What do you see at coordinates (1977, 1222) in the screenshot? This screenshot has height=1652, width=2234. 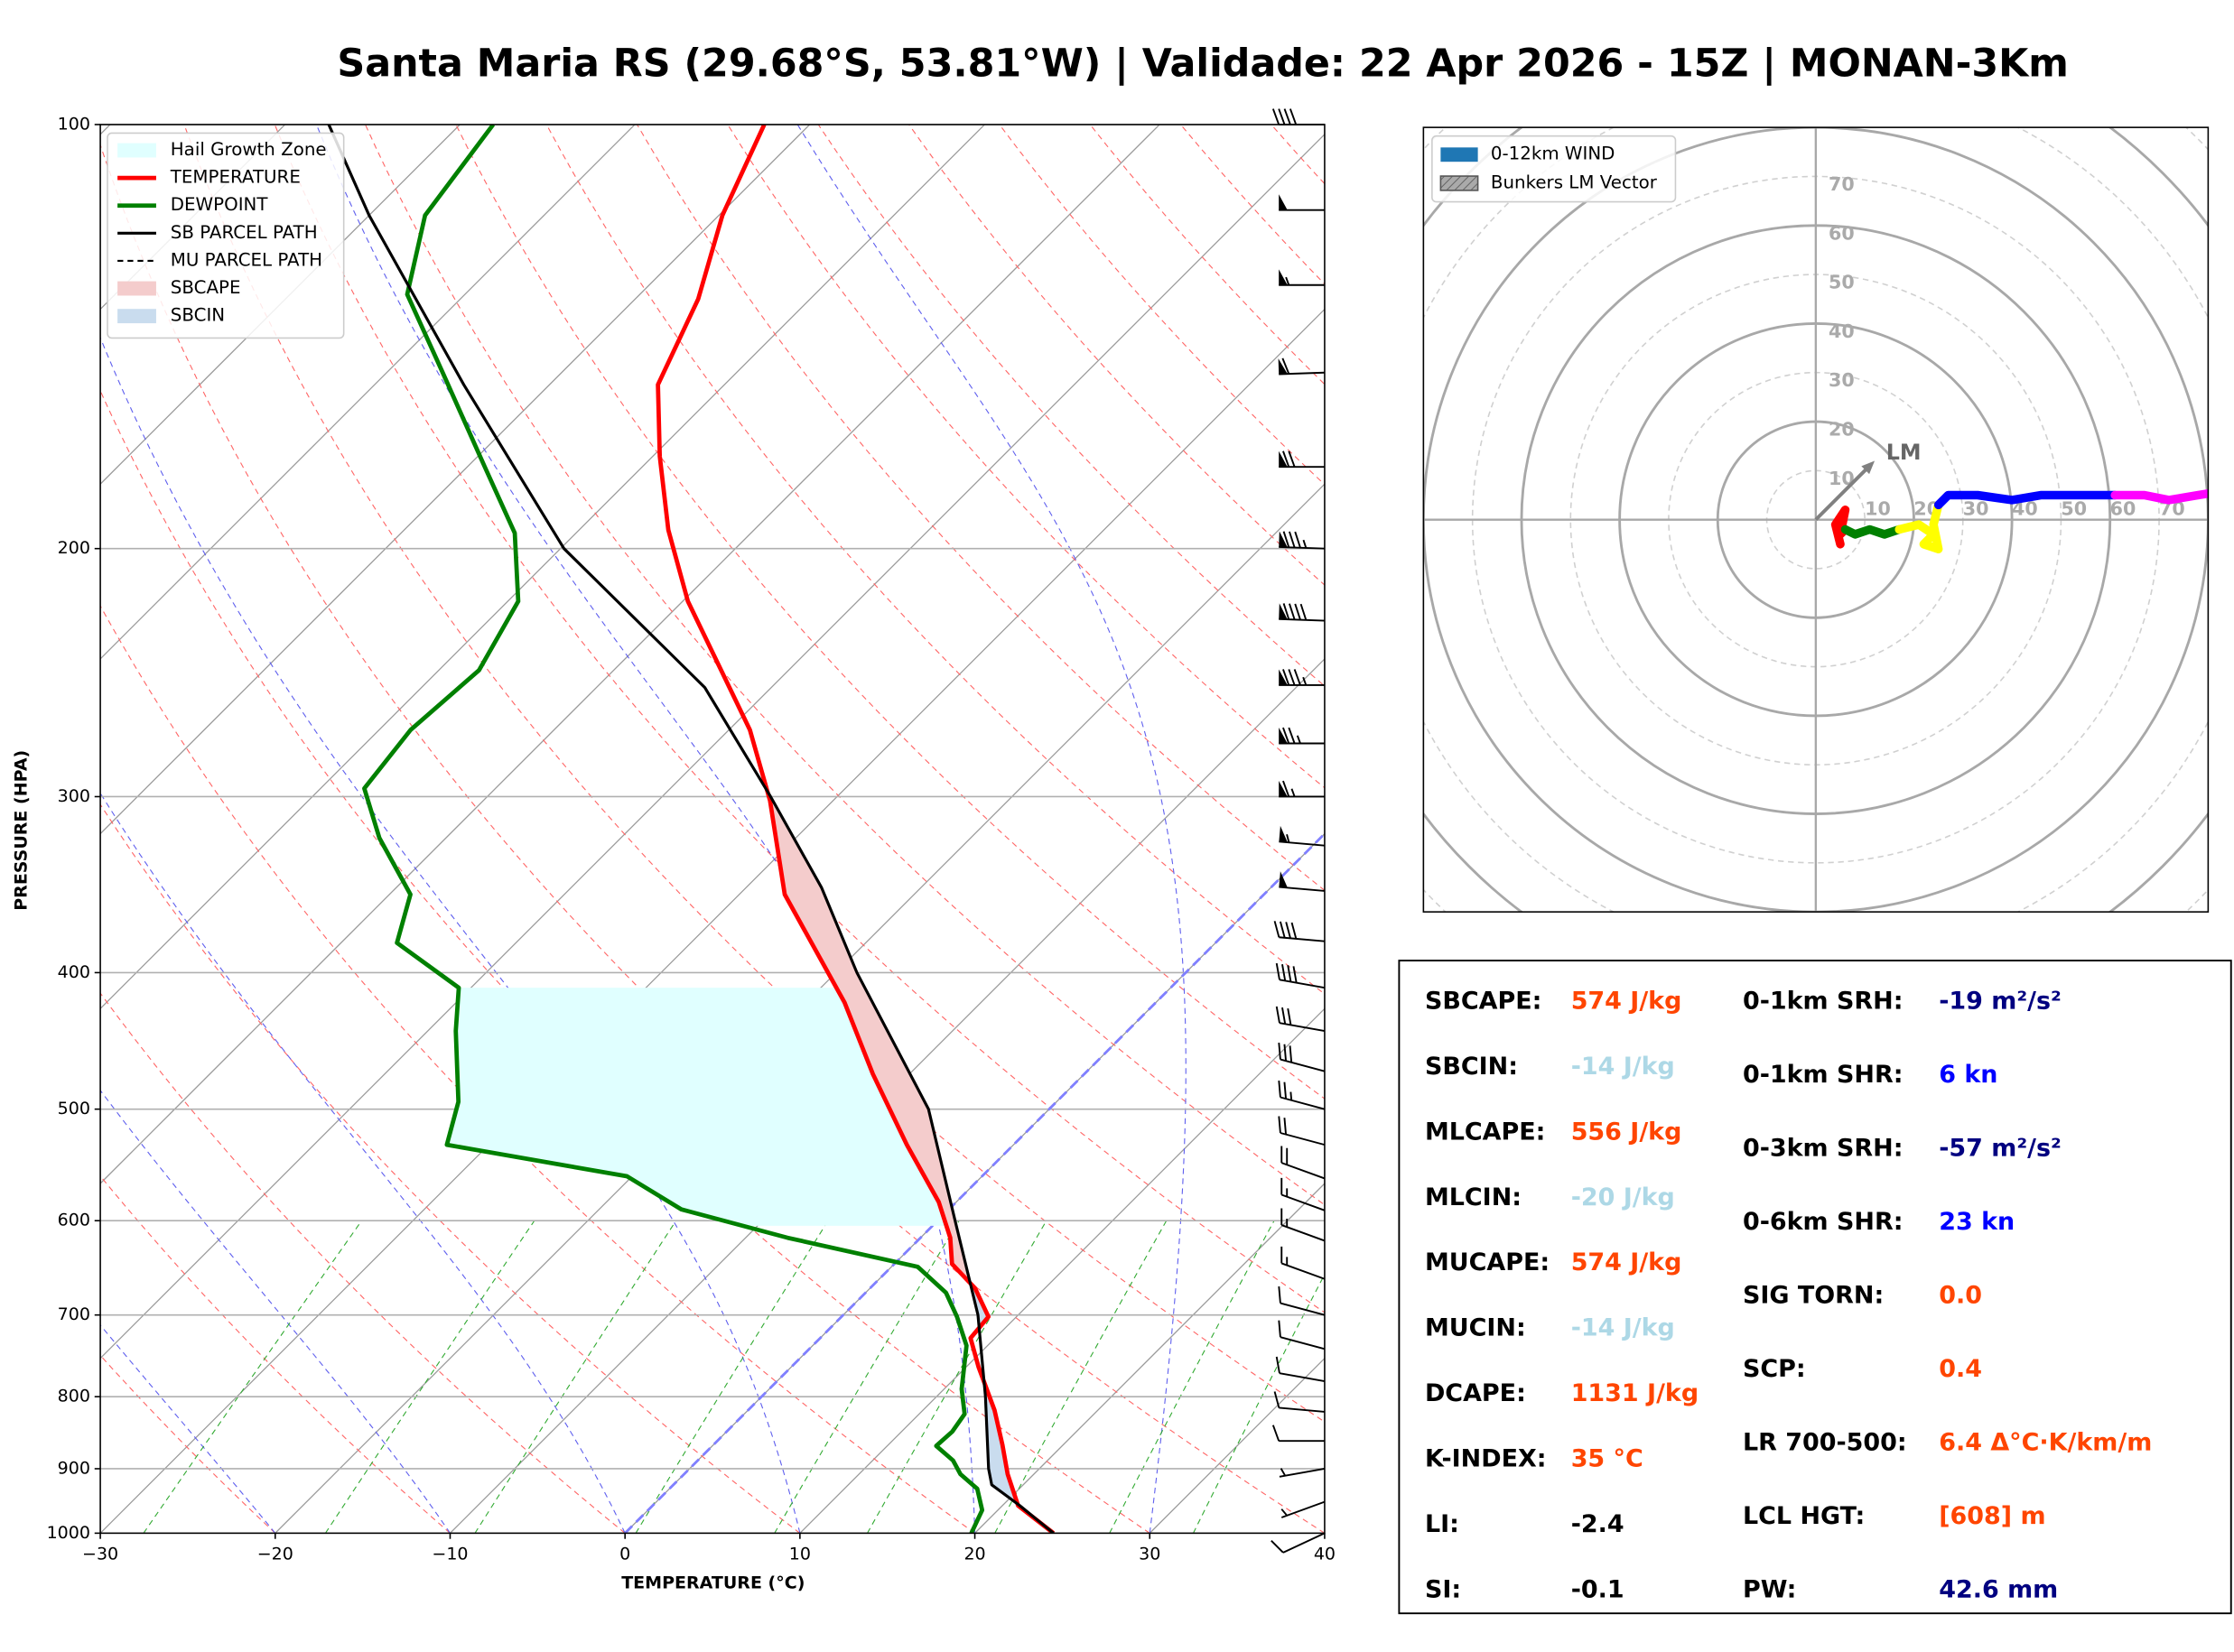 I see `index-value: 23 kn` at bounding box center [1977, 1222].